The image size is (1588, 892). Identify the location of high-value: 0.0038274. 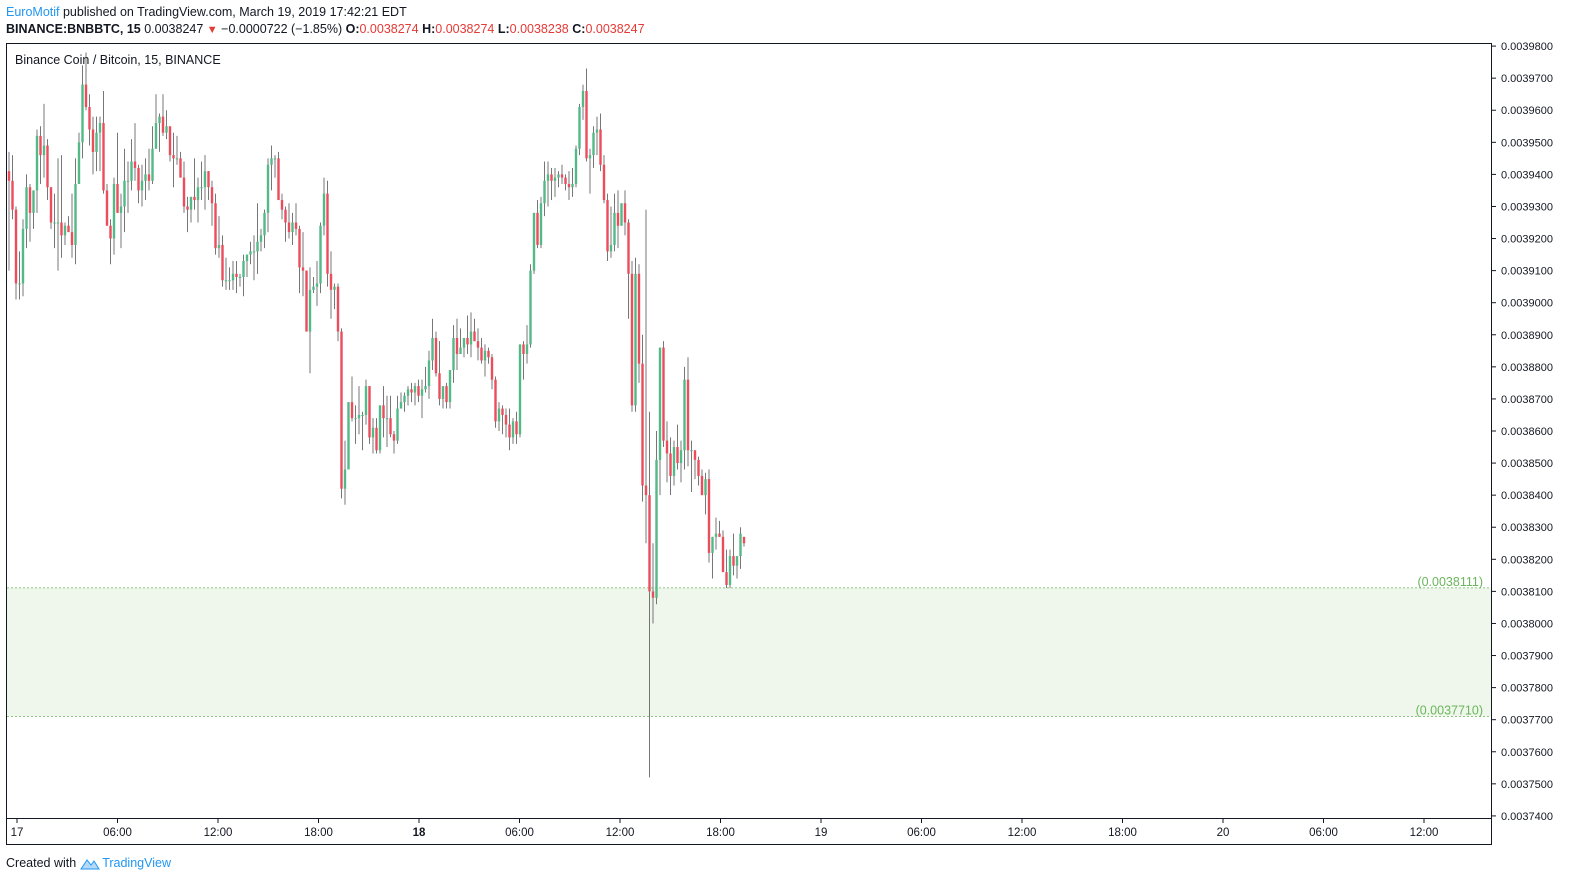
(465, 29).